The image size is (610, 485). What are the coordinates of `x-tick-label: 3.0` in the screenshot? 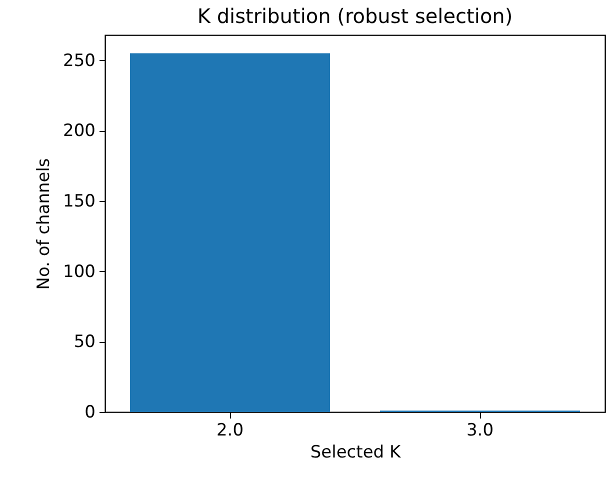 It's located at (480, 430).